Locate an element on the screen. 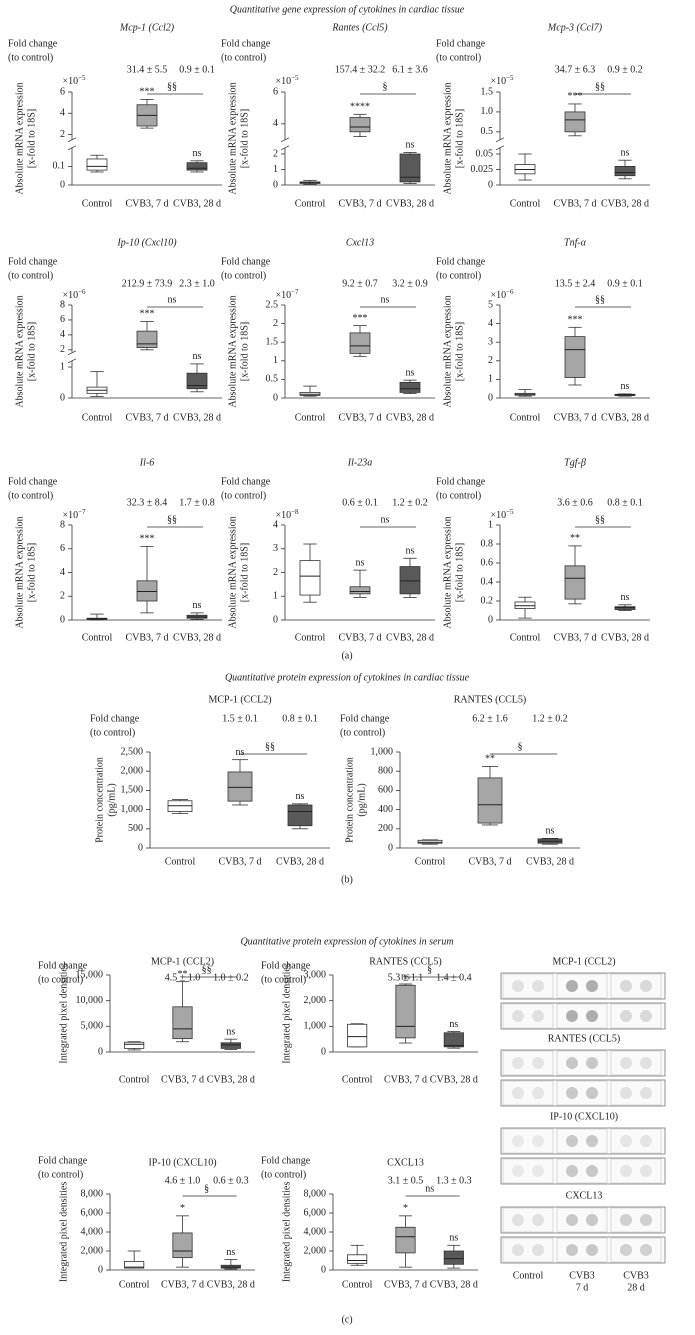 This screenshot has width=695, height=1335. fold-change: 32.3 ± 8.4 is located at coordinates (147, 502).